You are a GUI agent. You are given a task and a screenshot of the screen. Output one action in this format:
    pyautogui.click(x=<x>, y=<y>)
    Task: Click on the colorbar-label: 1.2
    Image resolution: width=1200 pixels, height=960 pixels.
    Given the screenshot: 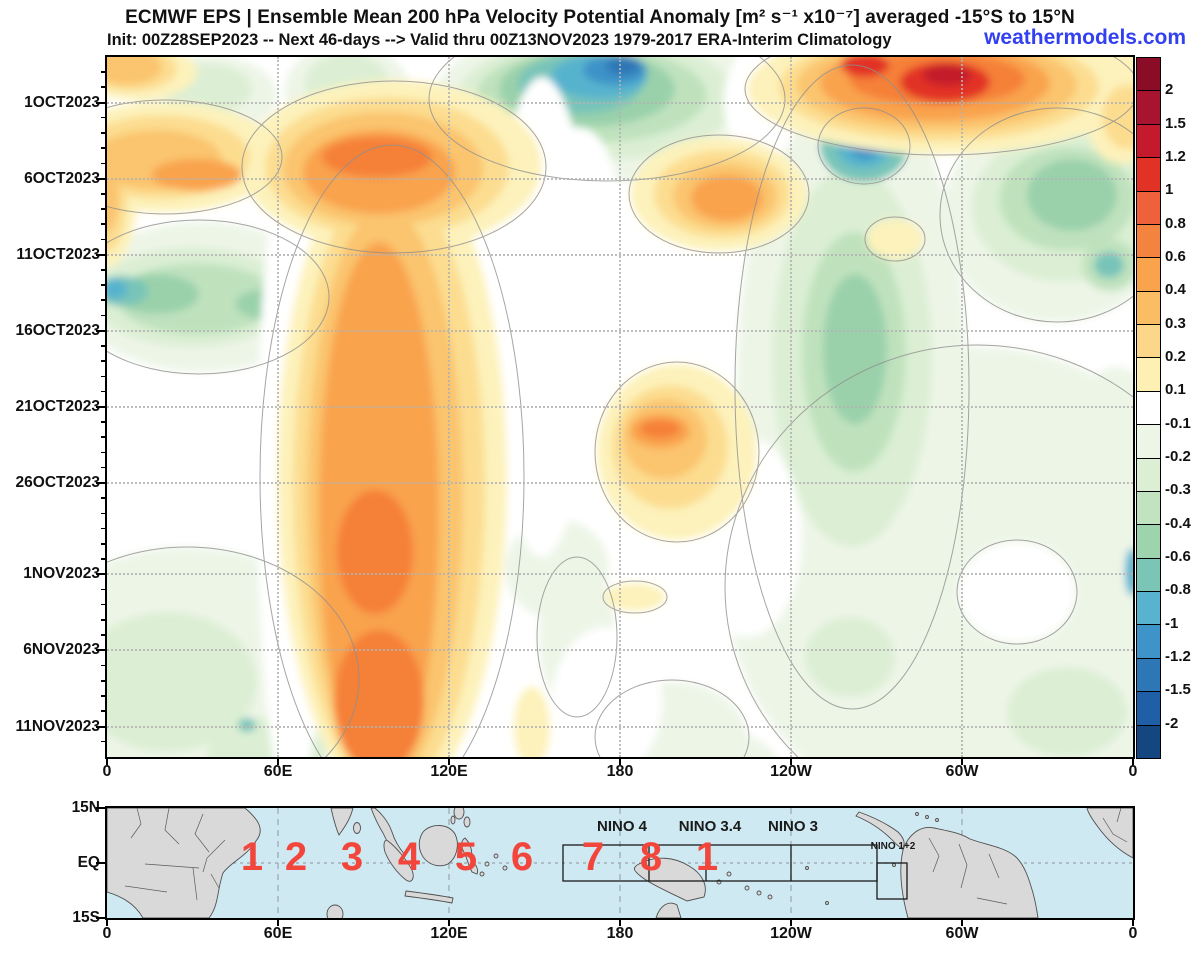 What is the action you would take?
    pyautogui.click(x=1175, y=156)
    